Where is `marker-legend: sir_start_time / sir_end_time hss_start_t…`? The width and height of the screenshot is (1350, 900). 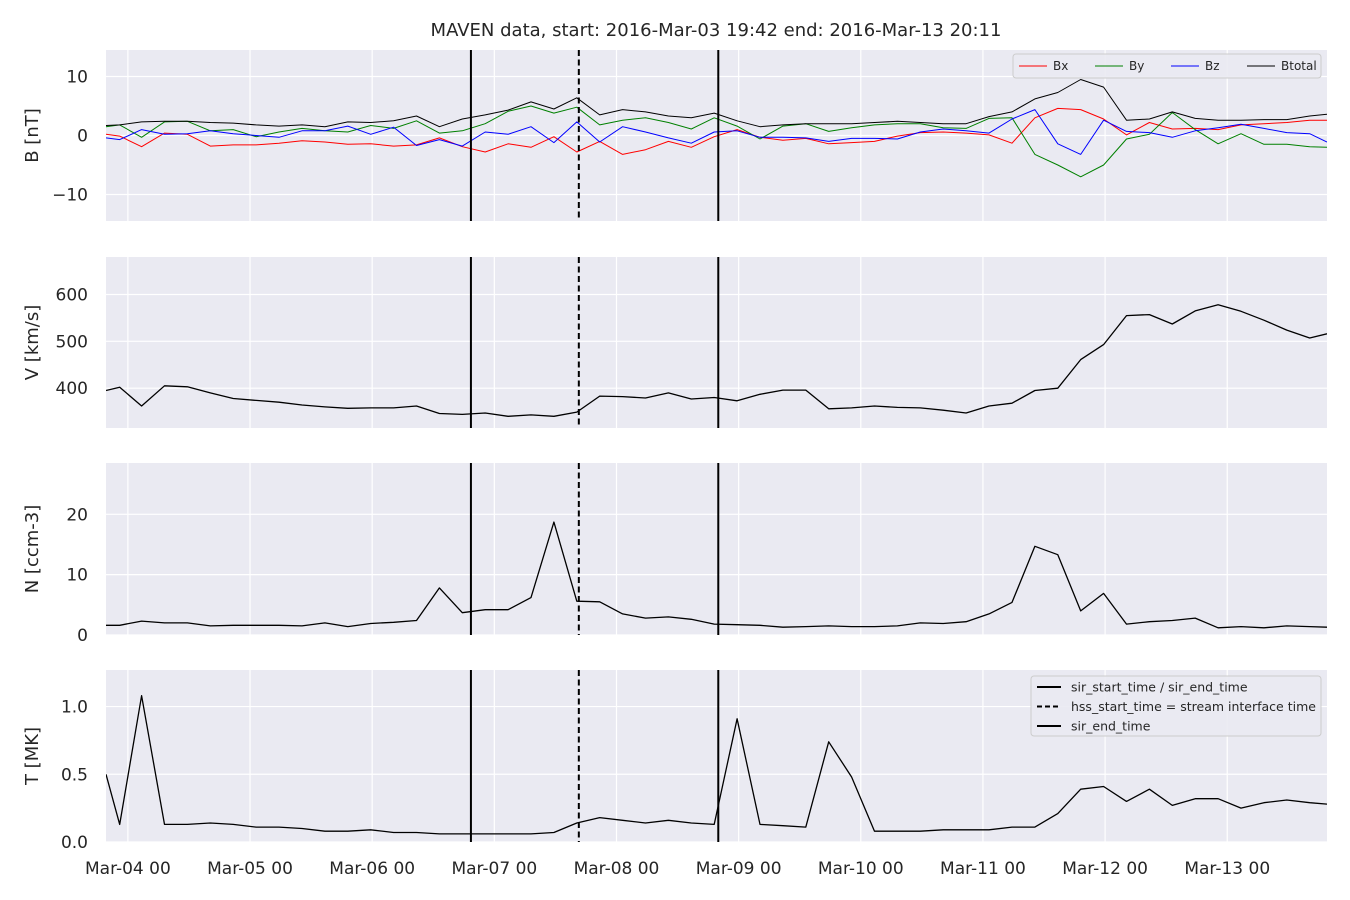
marker-legend: sir_start_time / sir_end_time hss_start_t… is located at coordinates (1176, 706).